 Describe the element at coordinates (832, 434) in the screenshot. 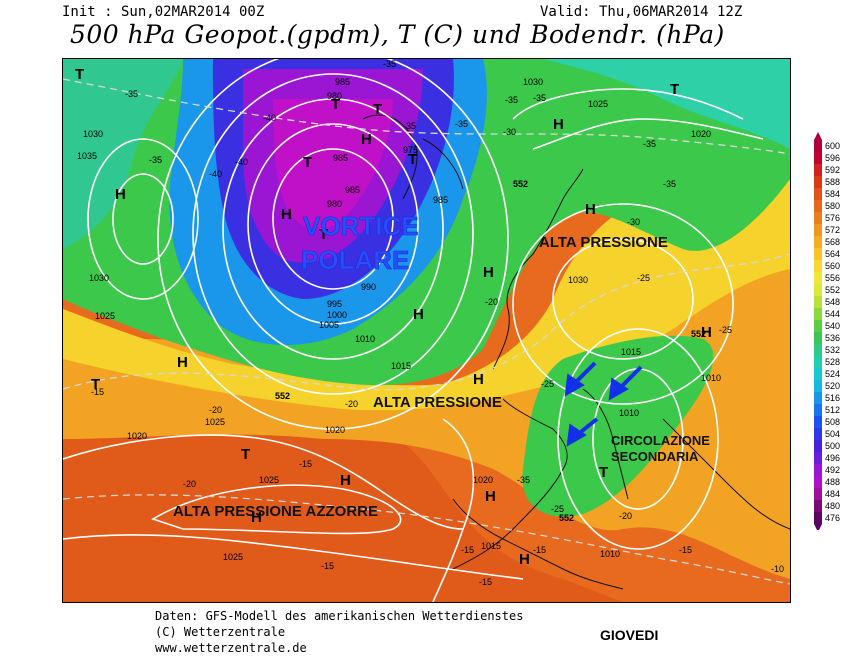

I see `legend-tick-label: 504` at that location.